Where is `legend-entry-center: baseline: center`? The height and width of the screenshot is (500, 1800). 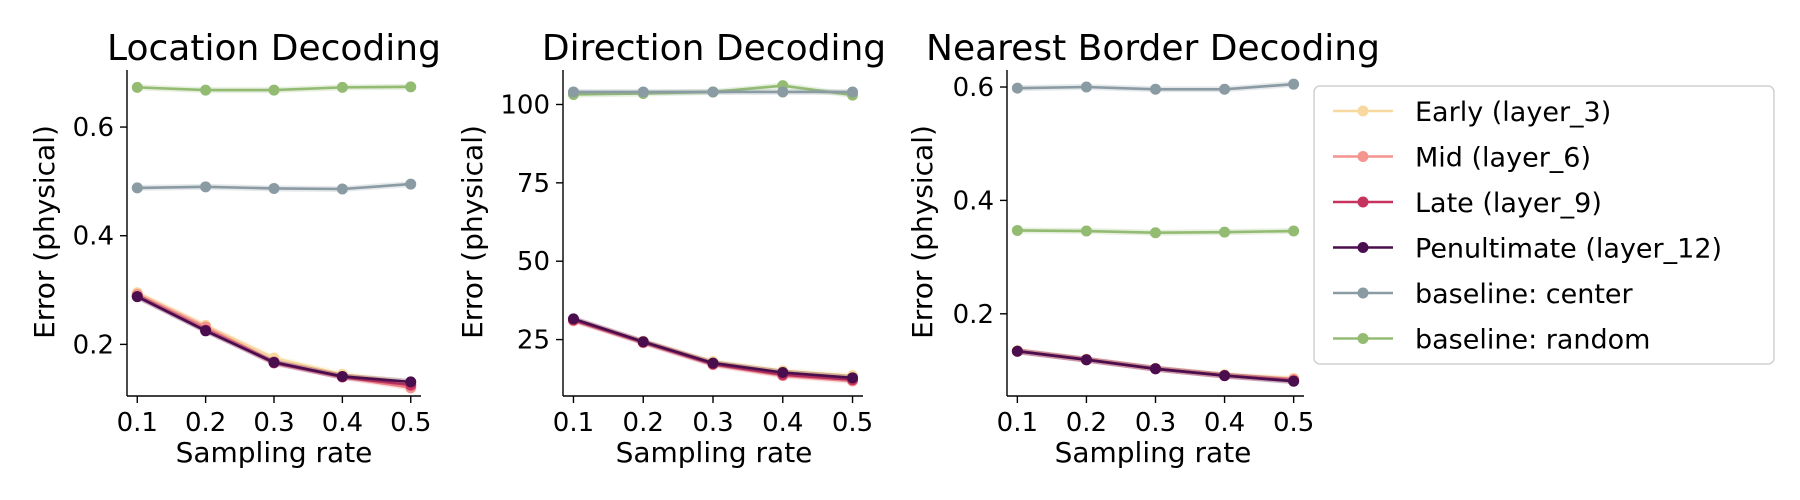
legend-entry-center: baseline: center is located at coordinates (1483, 294).